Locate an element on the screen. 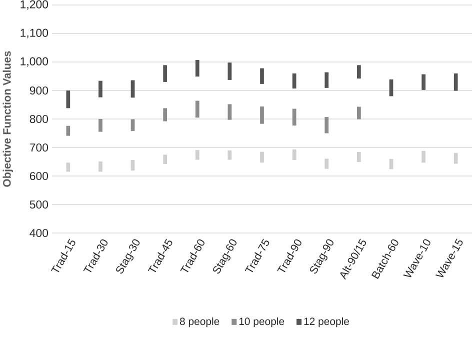 This screenshot has width=474, height=338. y-tick-label: 600 is located at coordinates (39, 176).